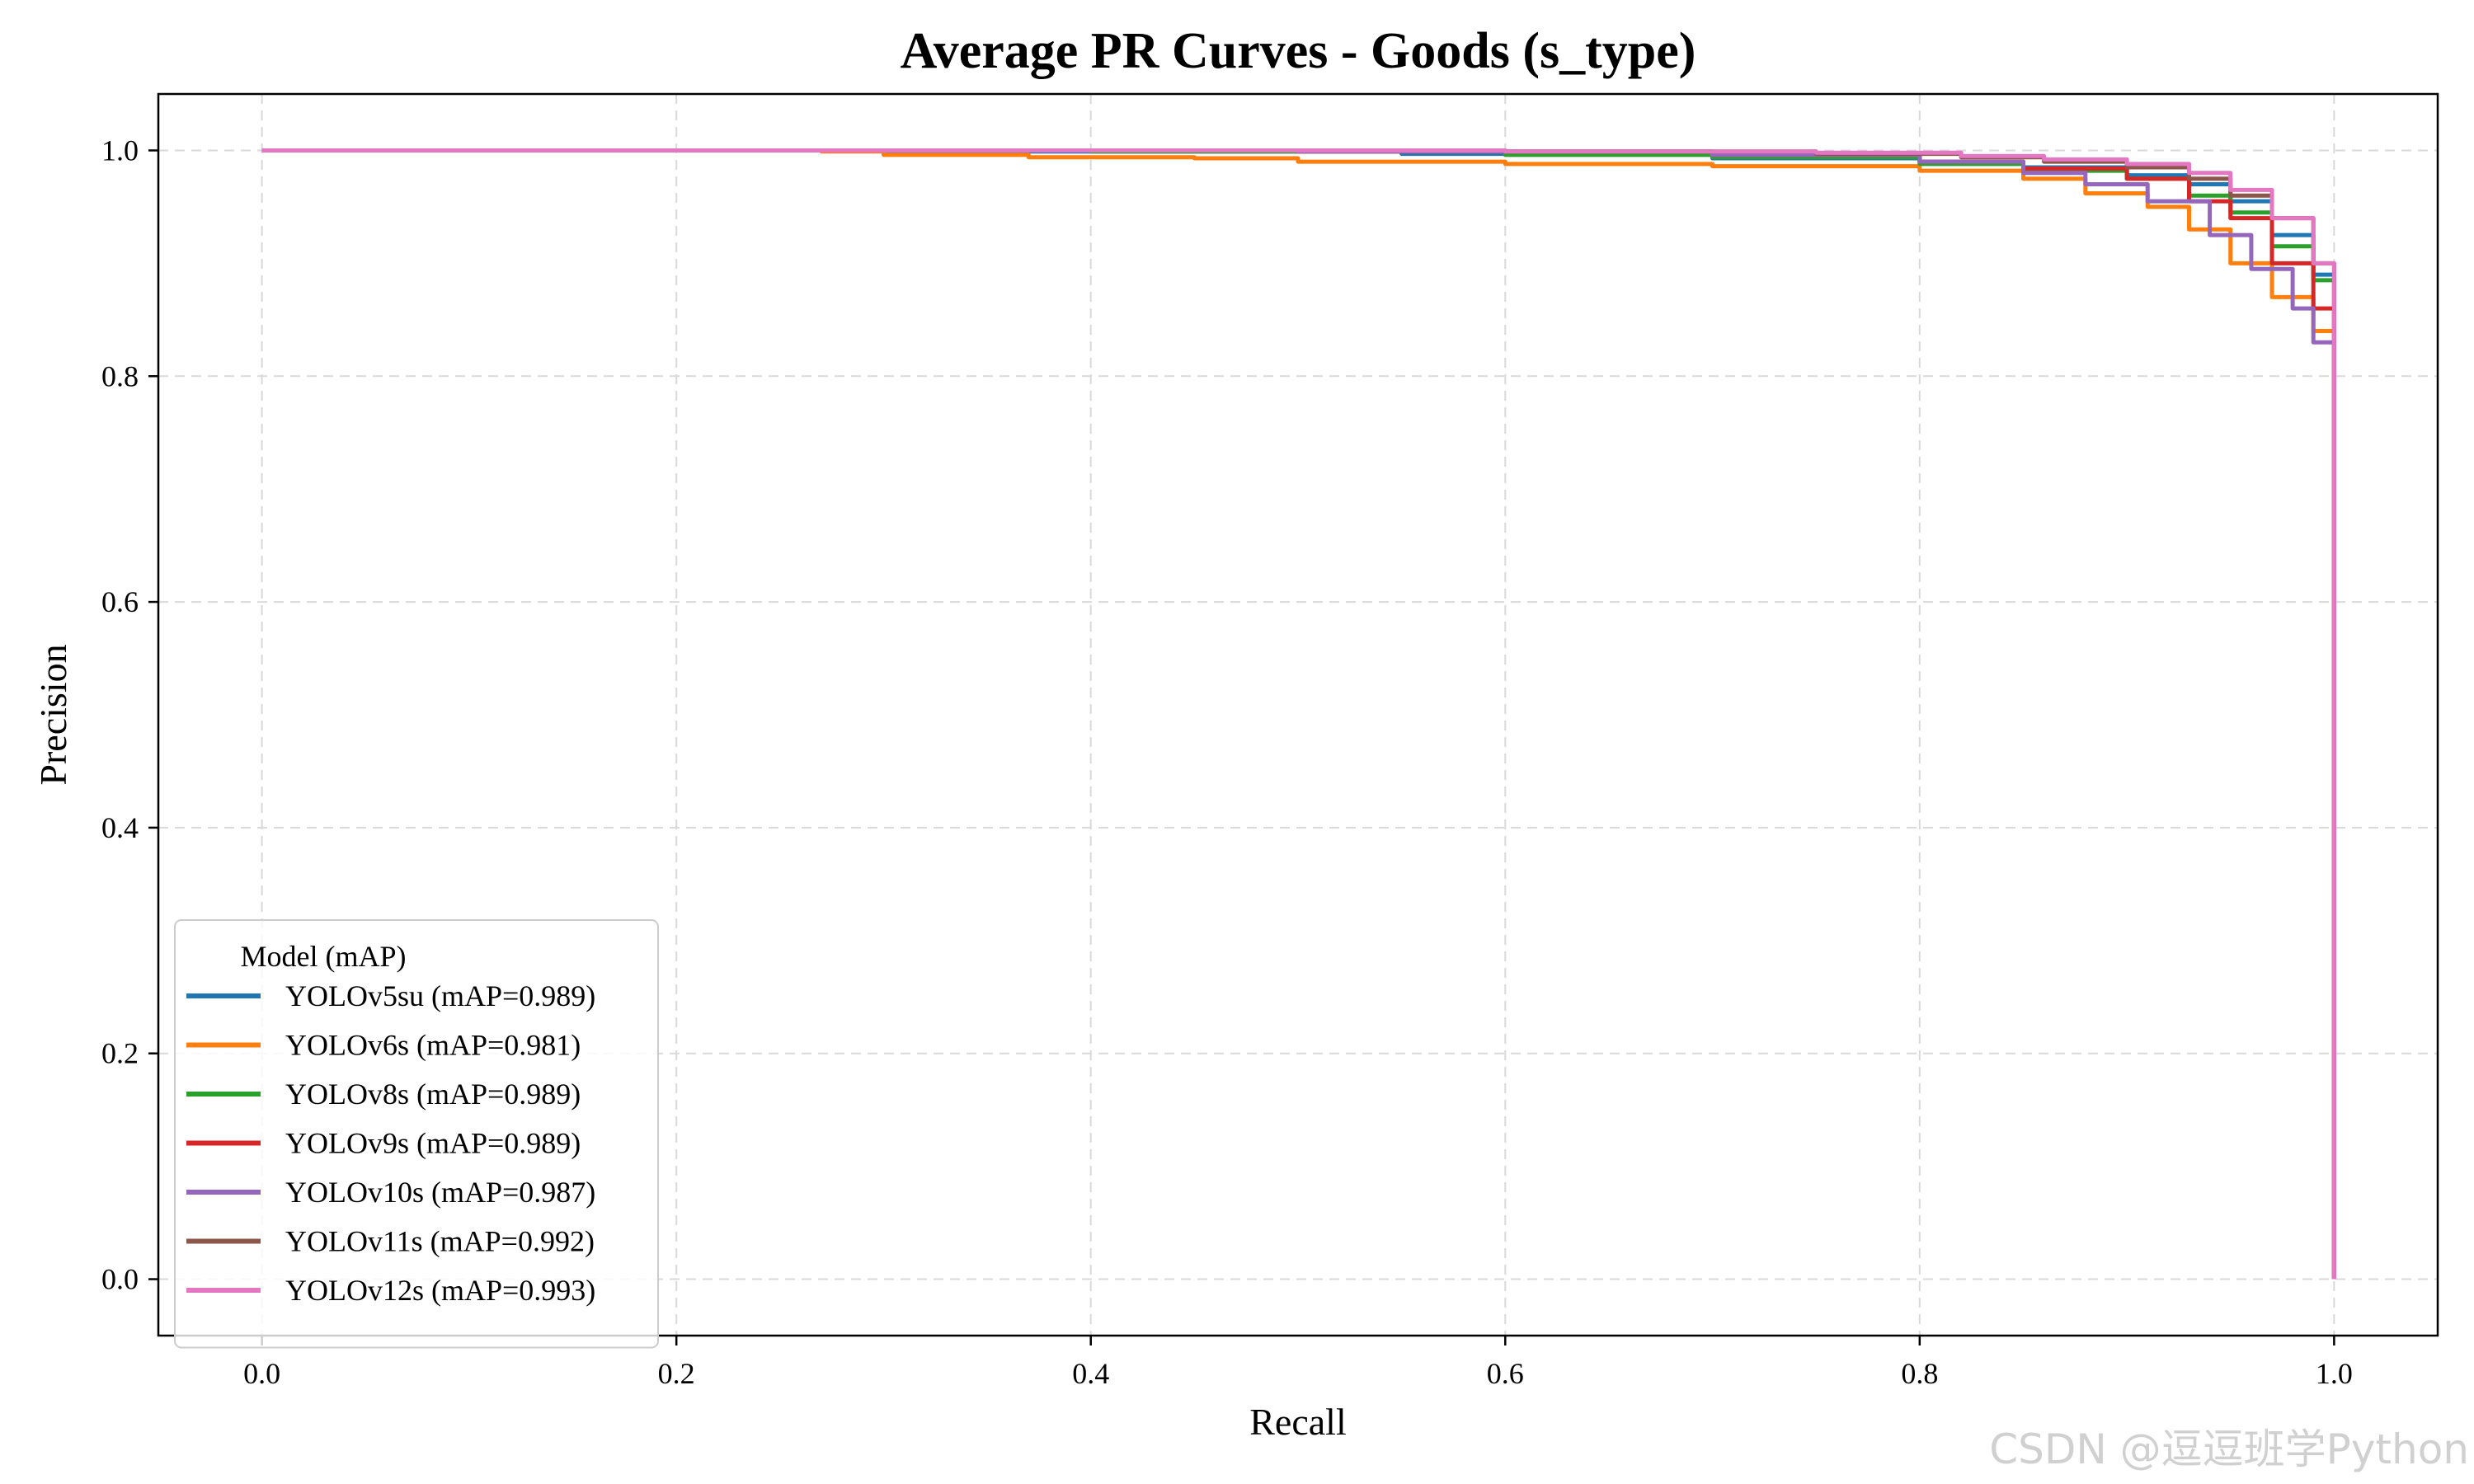  I want to click on y-tick-label: 0.8, so click(120, 375).